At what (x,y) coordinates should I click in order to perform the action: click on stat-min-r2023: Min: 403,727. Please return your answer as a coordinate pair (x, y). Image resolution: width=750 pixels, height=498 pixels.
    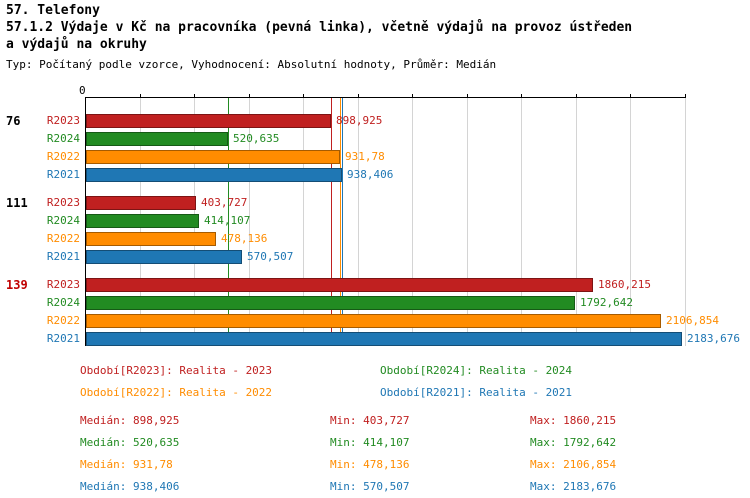
    Looking at the image, I should click on (370, 420).